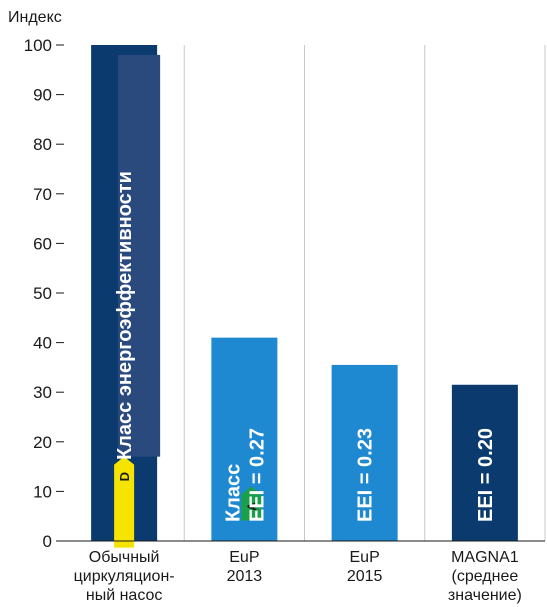  What do you see at coordinates (124, 502) in the screenshot?
I see `class-badge-d` at bounding box center [124, 502].